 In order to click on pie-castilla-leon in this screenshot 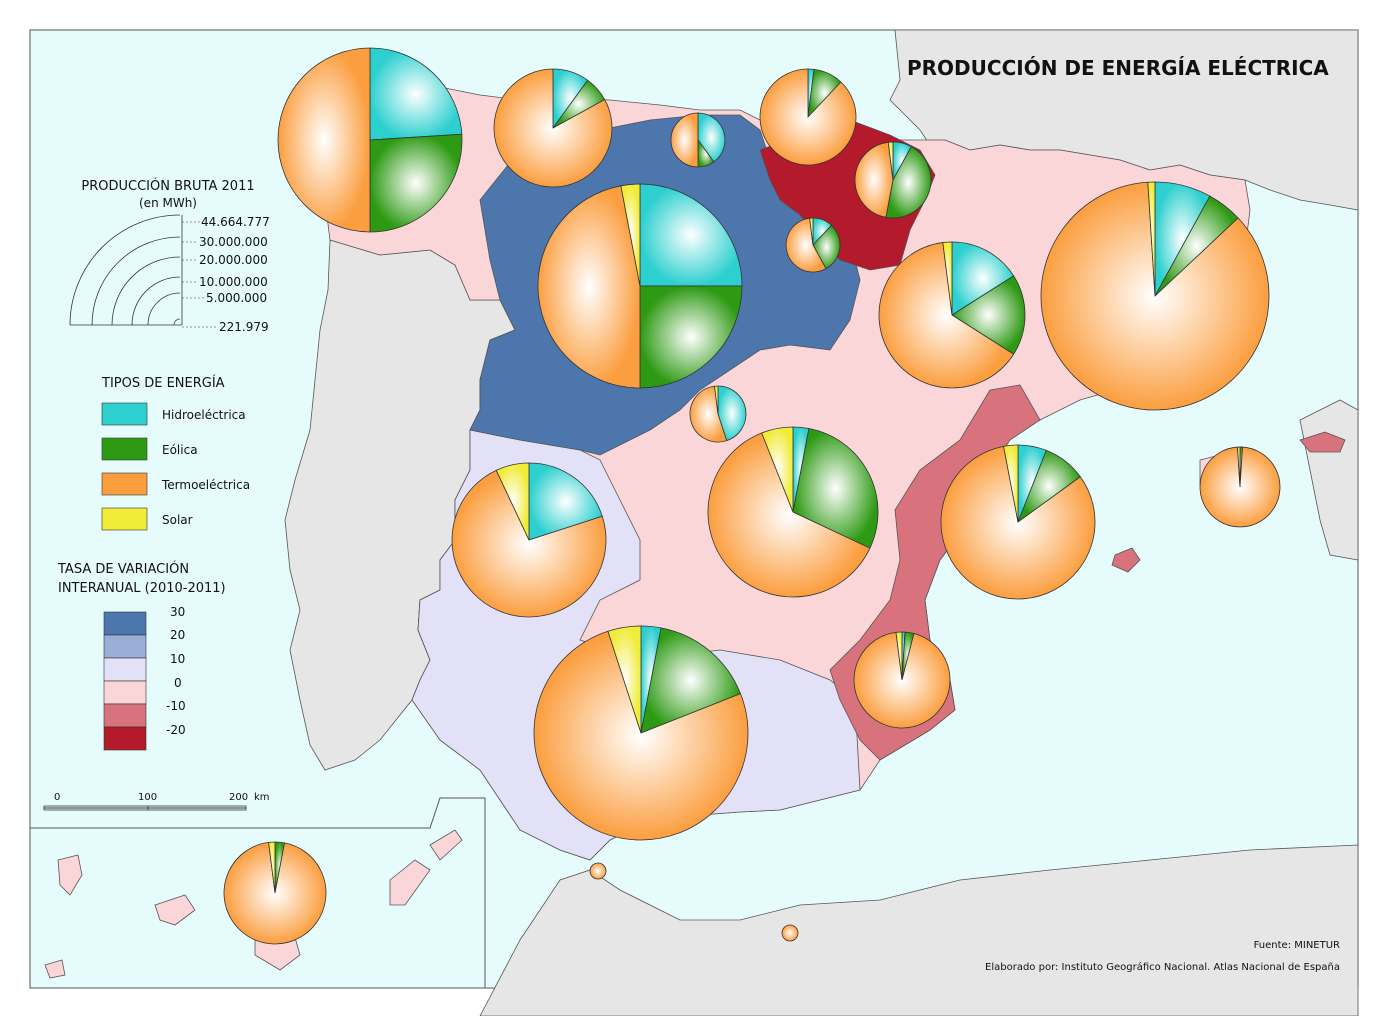, I will do `click(640, 286)`.